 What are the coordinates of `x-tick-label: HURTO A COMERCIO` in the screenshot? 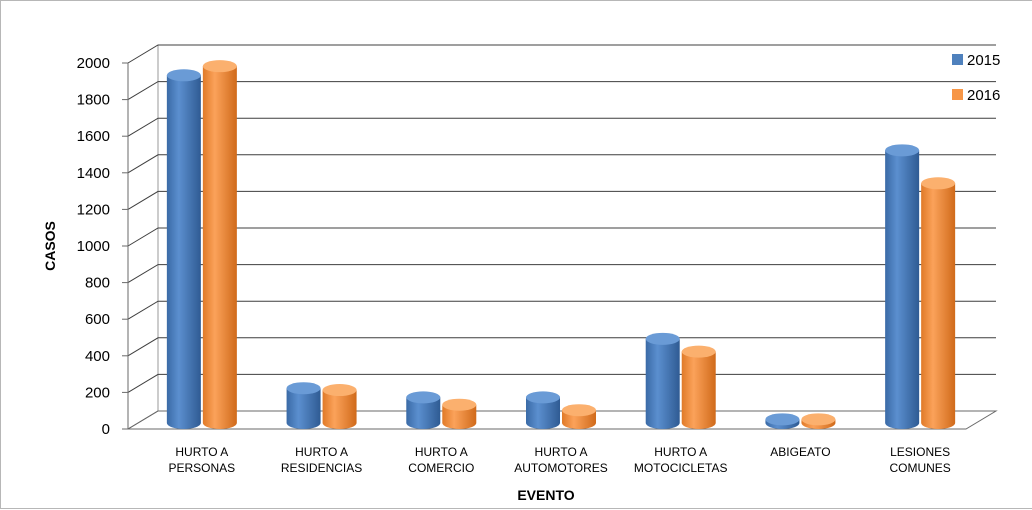 It's located at (441, 460).